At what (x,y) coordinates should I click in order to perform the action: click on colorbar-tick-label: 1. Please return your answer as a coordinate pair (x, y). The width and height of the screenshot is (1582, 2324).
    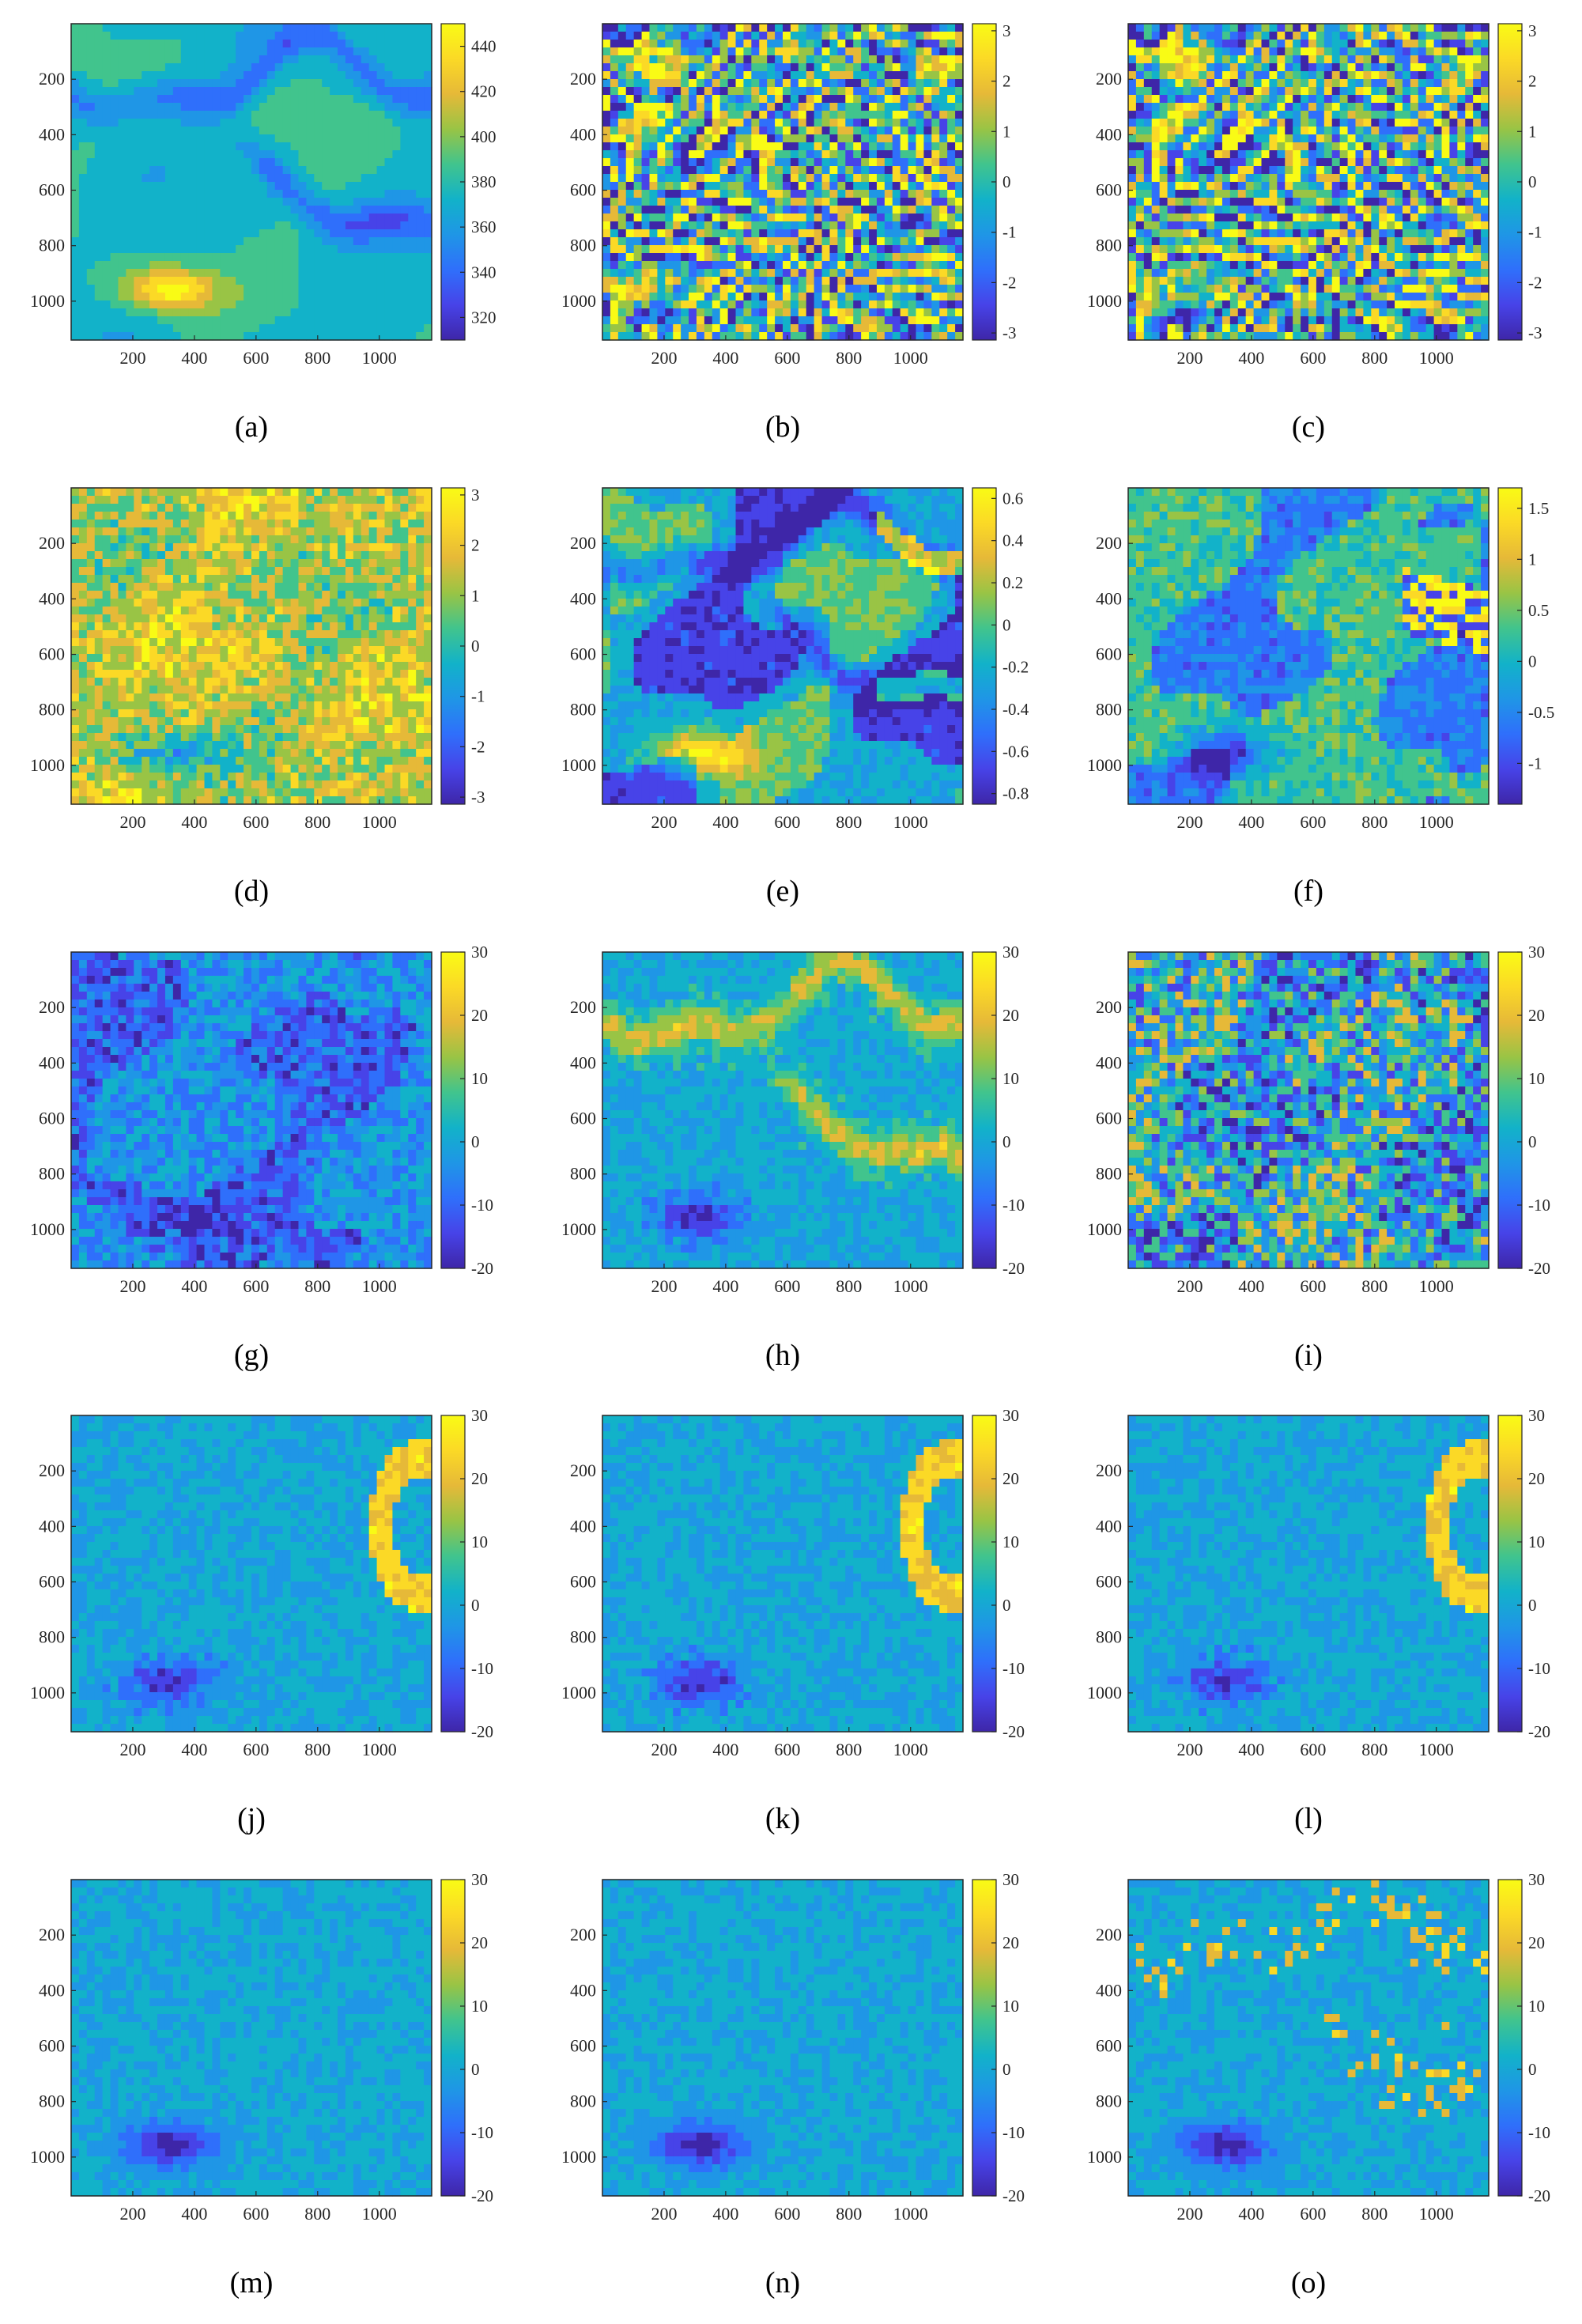
    Looking at the image, I should click on (1006, 131).